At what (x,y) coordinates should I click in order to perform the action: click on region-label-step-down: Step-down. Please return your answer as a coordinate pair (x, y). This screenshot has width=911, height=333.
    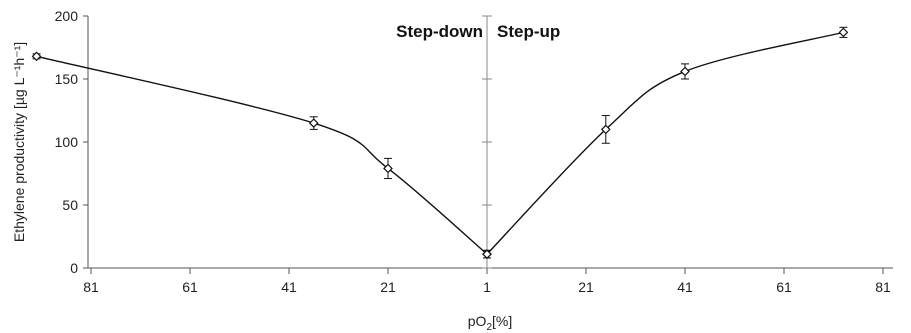
    Looking at the image, I should click on (439, 31).